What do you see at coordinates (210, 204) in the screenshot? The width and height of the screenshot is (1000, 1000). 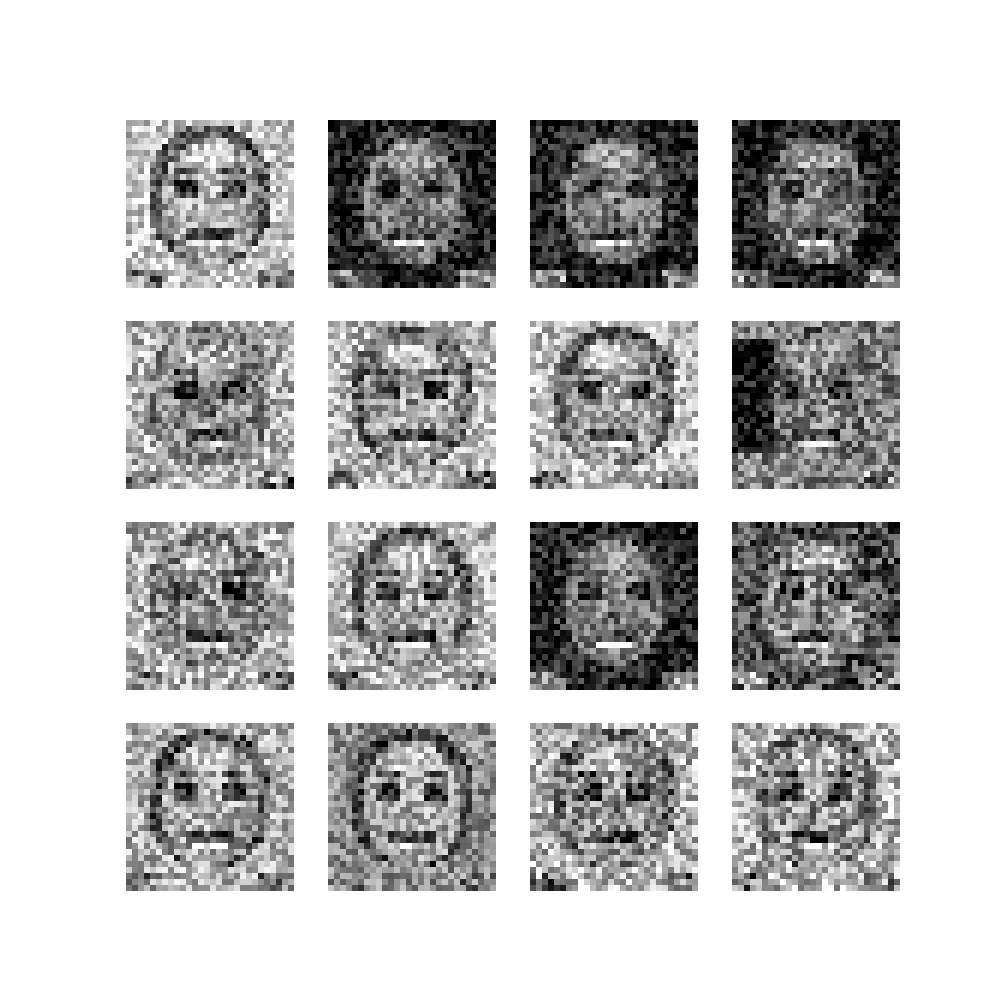 I see `face-sample-r1-c1` at bounding box center [210, 204].